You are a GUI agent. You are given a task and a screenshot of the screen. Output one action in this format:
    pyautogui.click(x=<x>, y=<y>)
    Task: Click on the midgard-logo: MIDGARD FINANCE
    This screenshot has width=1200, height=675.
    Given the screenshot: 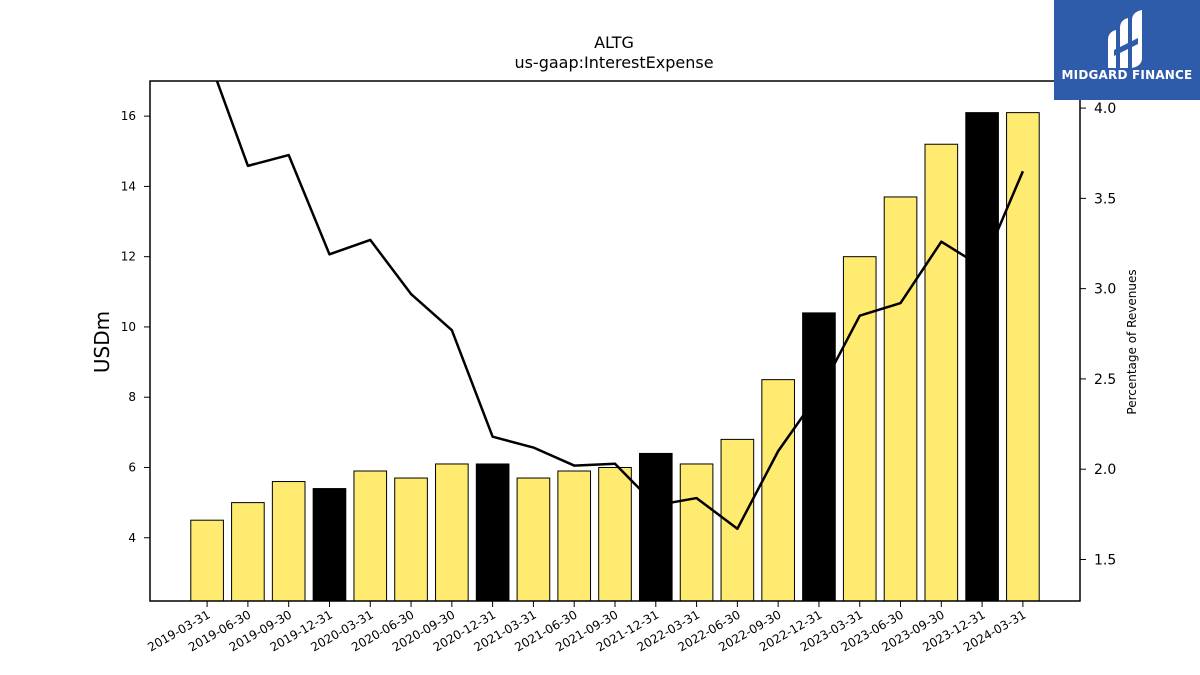 What is the action you would take?
    pyautogui.click(x=1127, y=50)
    